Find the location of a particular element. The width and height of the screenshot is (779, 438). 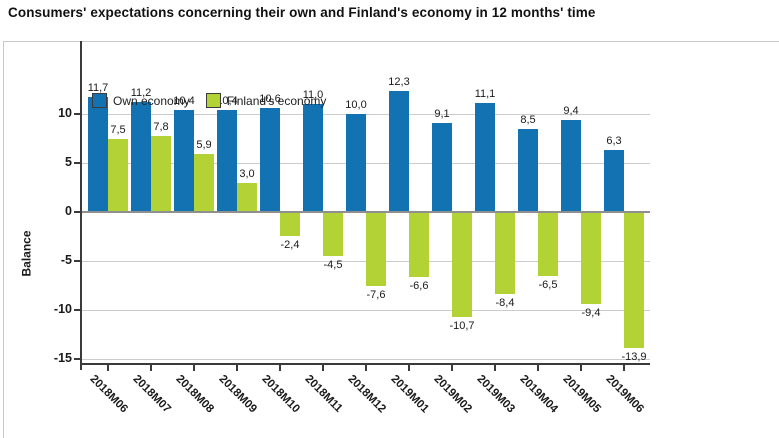

bar-value-label: 7,5 is located at coordinates (118, 129).